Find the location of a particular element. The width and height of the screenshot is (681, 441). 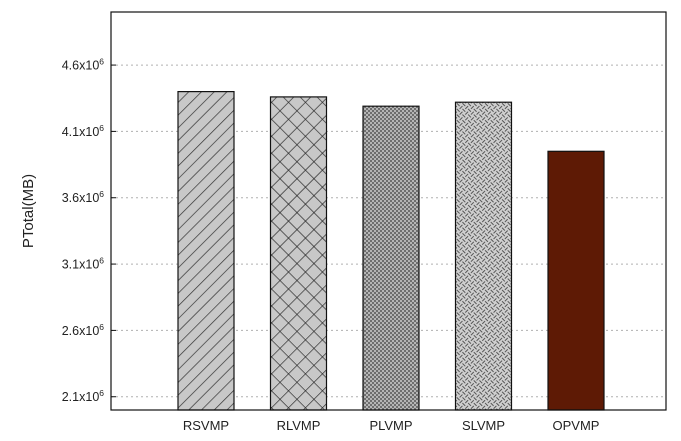

x-tick-label: RLVMP is located at coordinates (299, 425).